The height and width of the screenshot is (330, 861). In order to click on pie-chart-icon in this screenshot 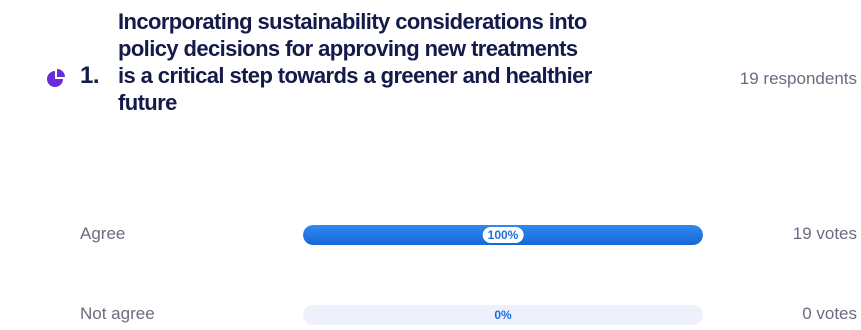, I will do `click(56, 78)`.